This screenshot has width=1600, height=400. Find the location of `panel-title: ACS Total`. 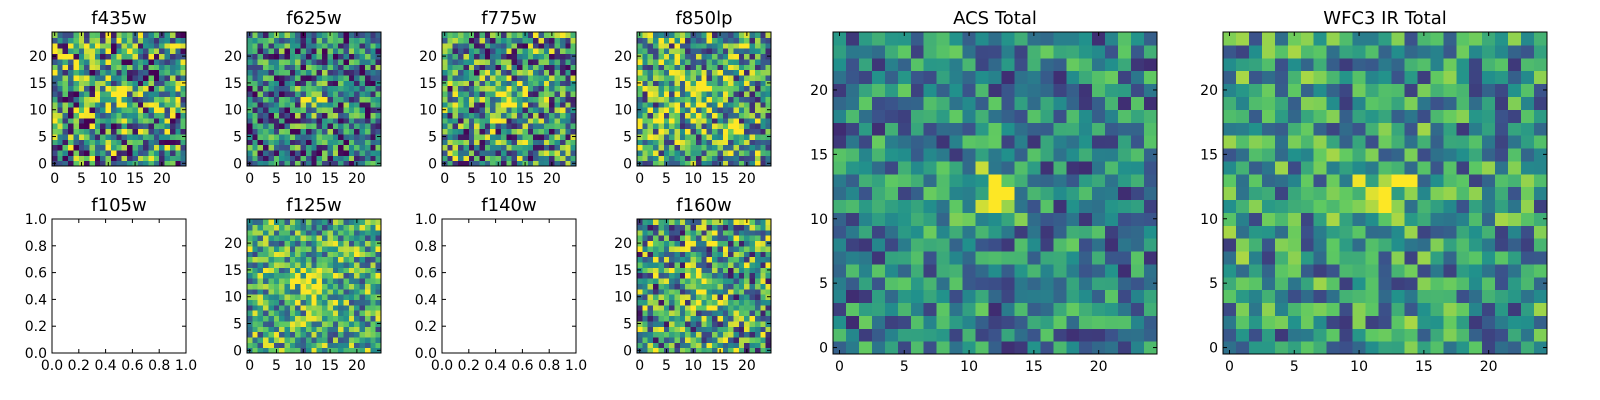

panel-title: ACS Total is located at coordinates (995, 18).